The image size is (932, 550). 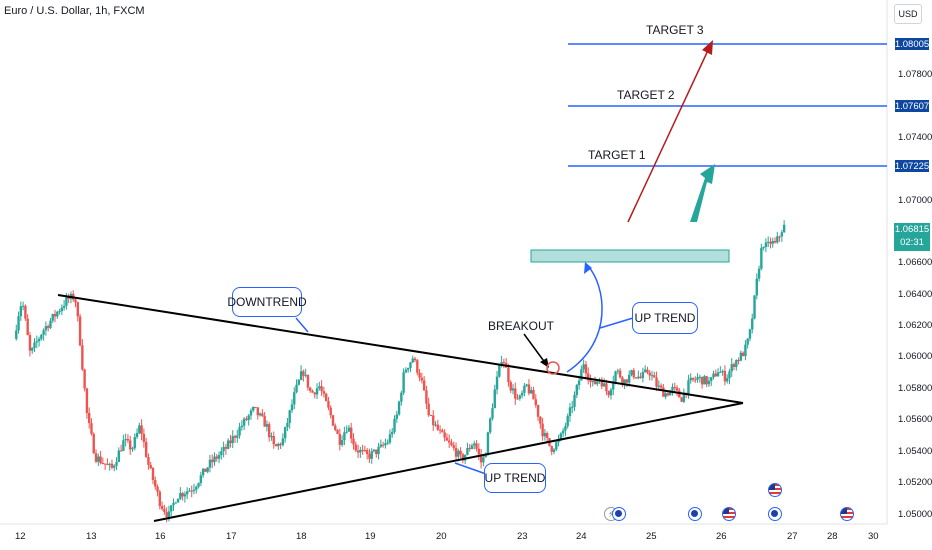 What do you see at coordinates (448, 462) in the screenshot?
I see `uptrend-line` at bounding box center [448, 462].